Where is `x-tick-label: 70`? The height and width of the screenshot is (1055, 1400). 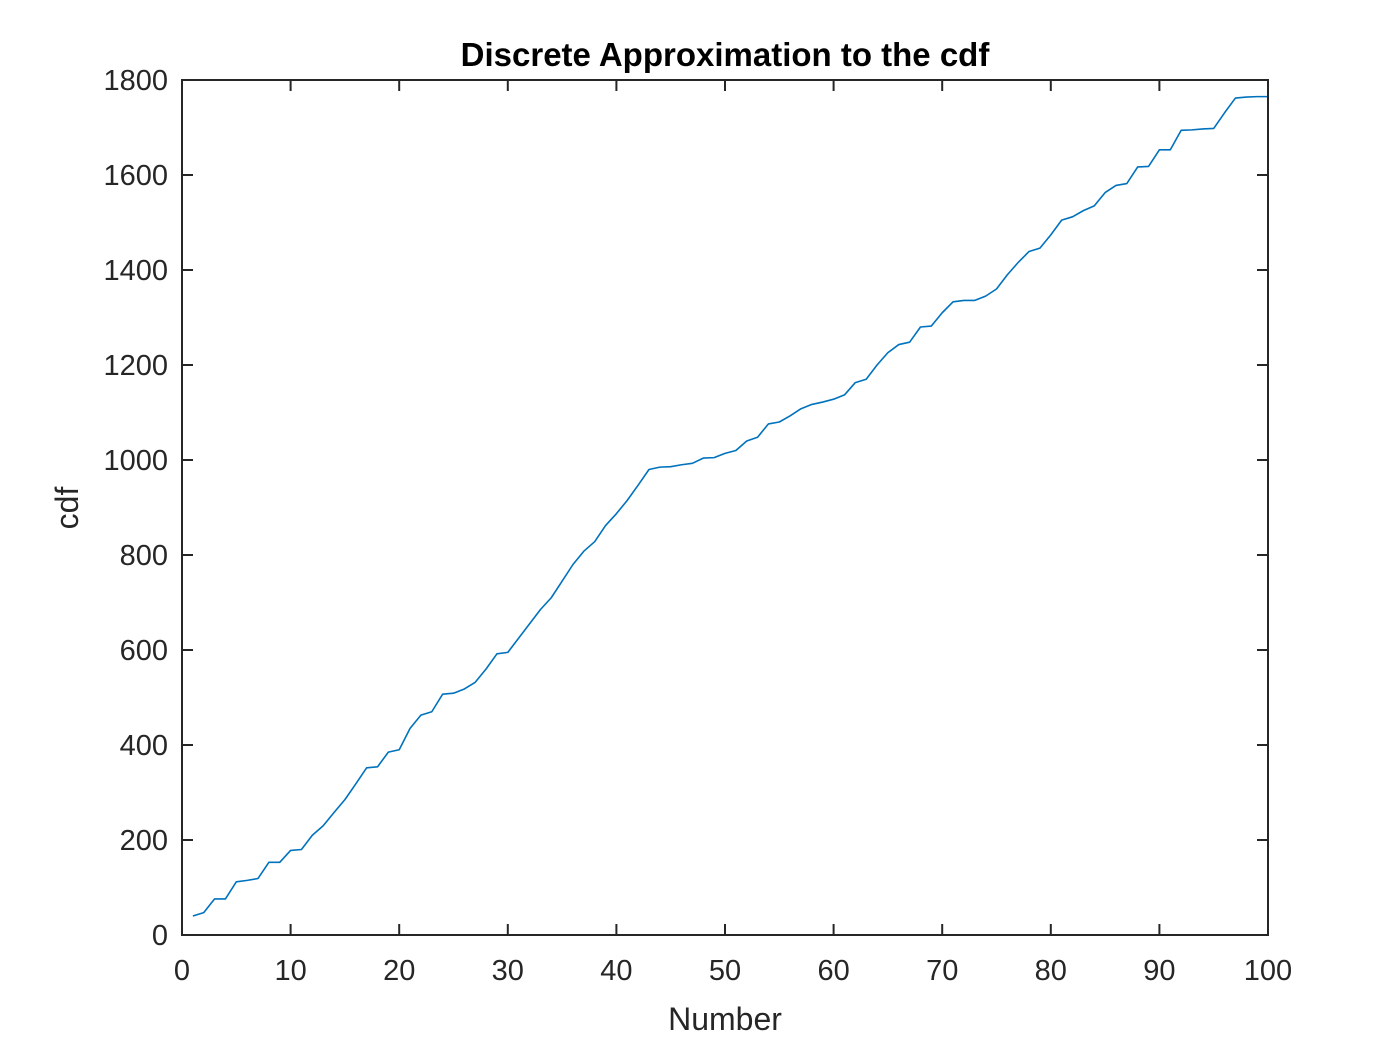
x-tick-label: 70 is located at coordinates (942, 971).